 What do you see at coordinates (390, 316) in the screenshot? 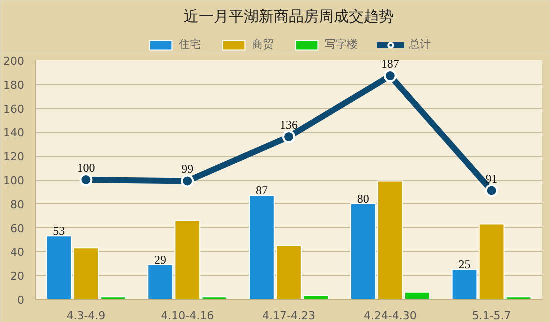
I see `x-tick-label: 4.24-4.30` at bounding box center [390, 316].